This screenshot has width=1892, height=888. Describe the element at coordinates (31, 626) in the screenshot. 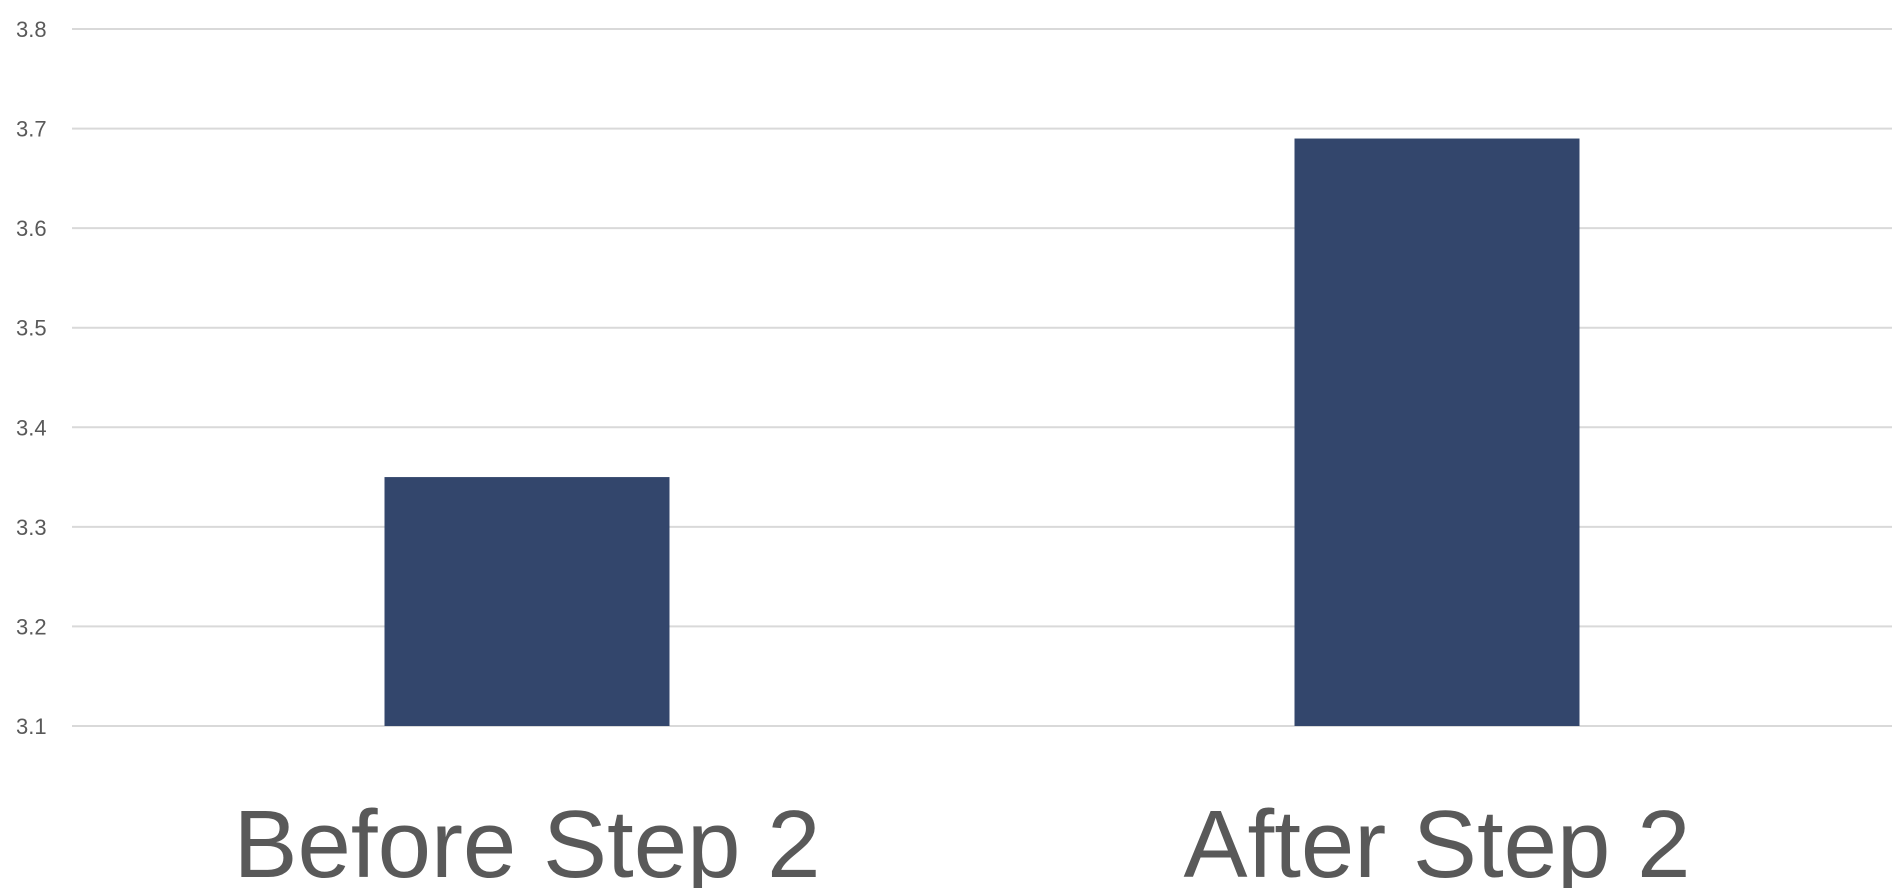

I see `y-tick-label: 3.2` at that location.